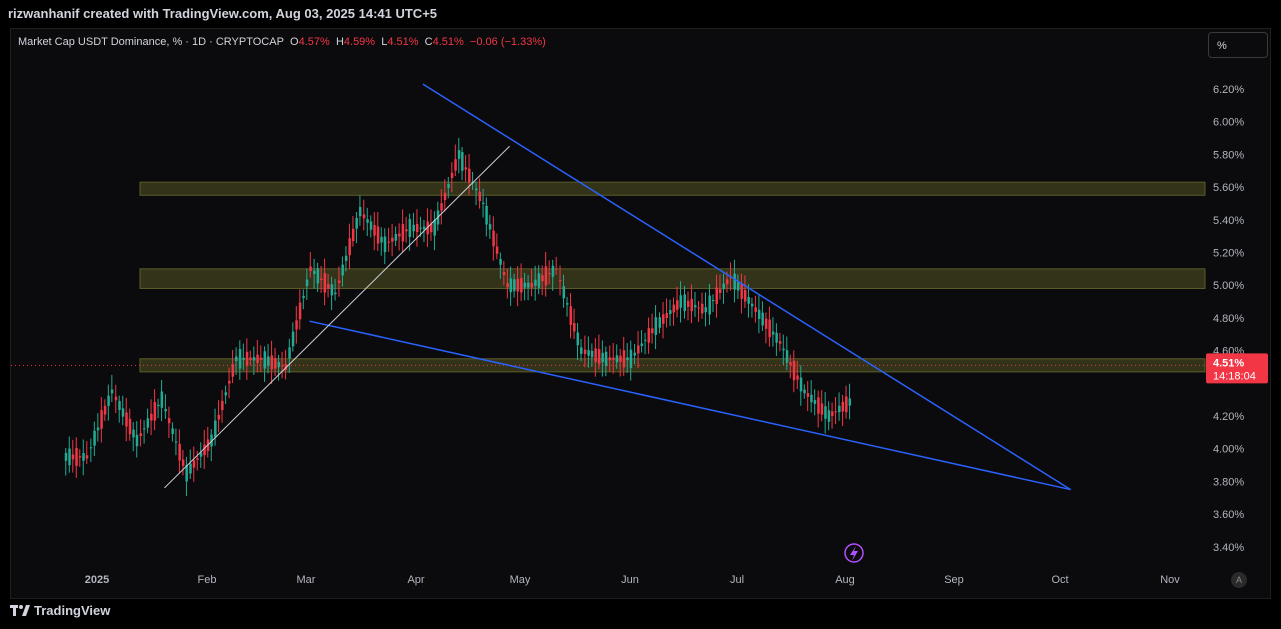  Describe the element at coordinates (1228, 363) in the screenshot. I see `price-tag-value: 4.51%` at that location.